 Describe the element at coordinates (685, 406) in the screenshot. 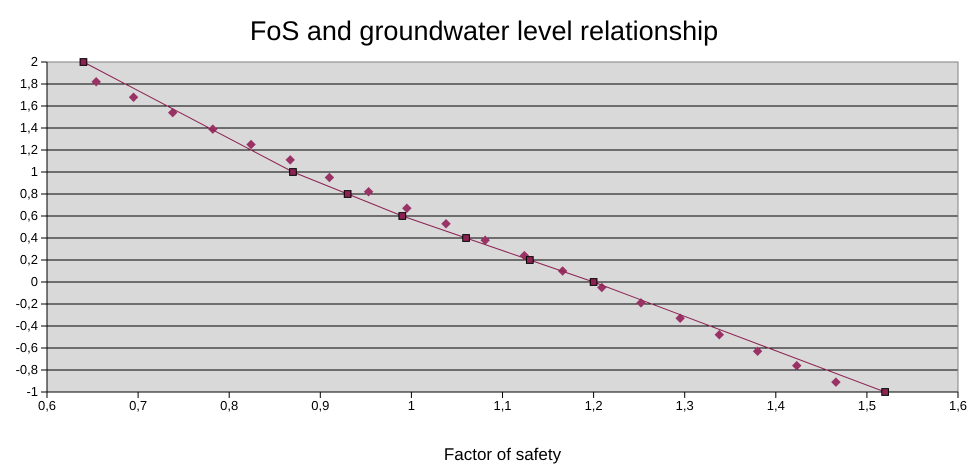

I see `x-tick-label: 1,3` at that location.